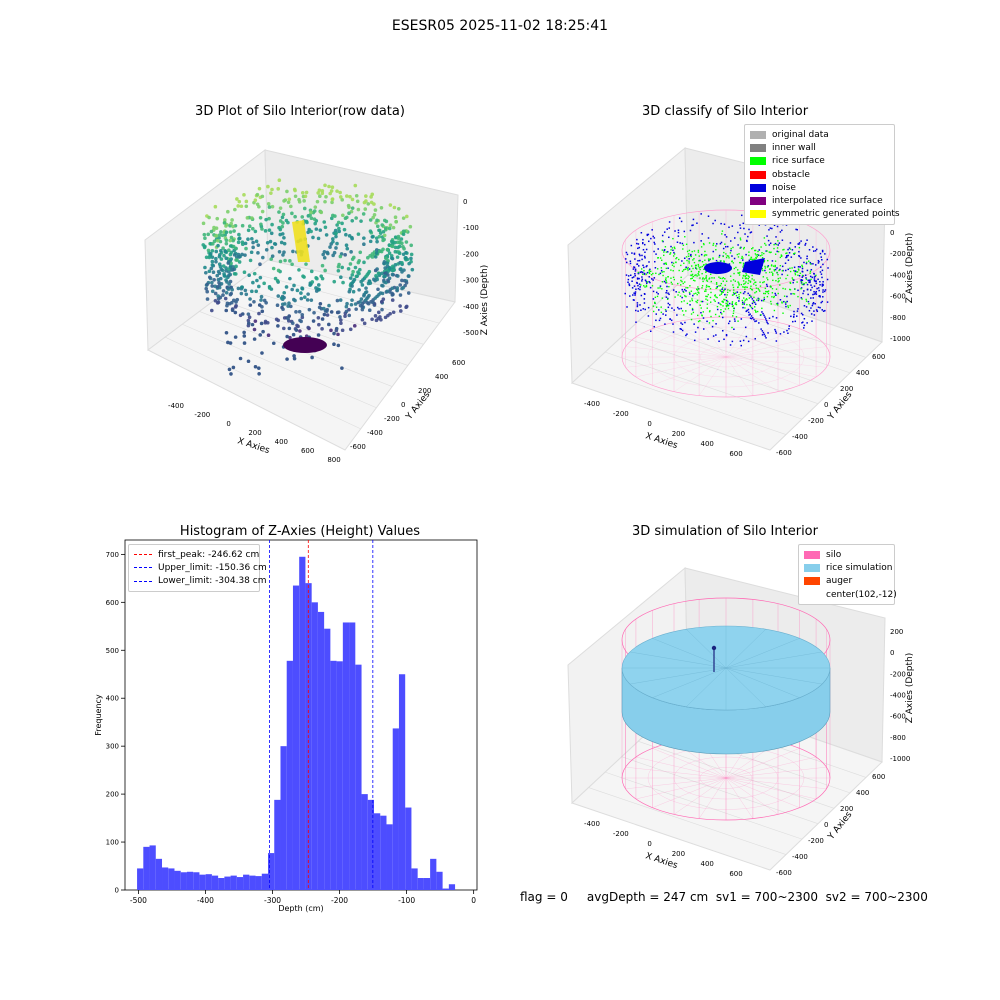  Describe the element at coordinates (707, 864) in the screenshot. I see `x-tick-label: 400` at that location.